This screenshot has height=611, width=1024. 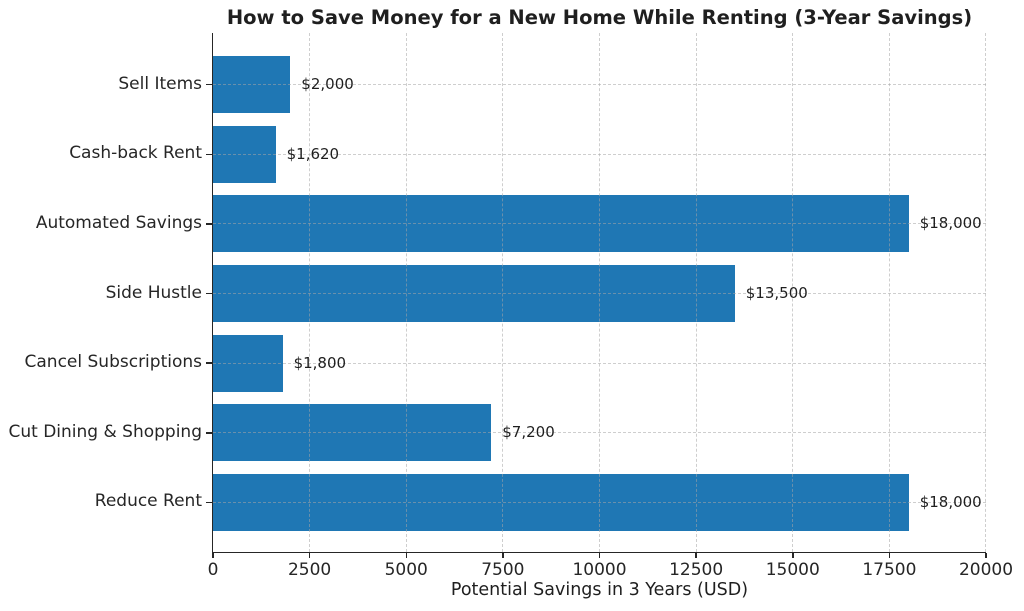 I want to click on x-tick-label: 17500, so click(x=889, y=569).